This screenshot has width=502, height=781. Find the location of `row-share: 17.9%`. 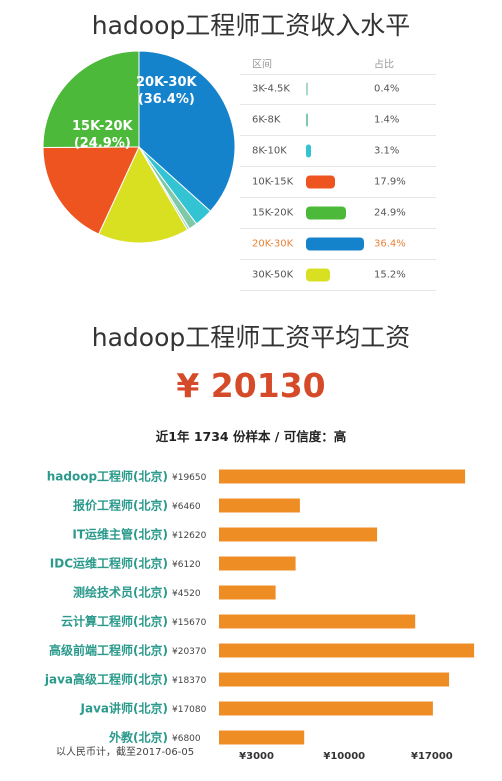

row-share: 17.9% is located at coordinates (390, 182).